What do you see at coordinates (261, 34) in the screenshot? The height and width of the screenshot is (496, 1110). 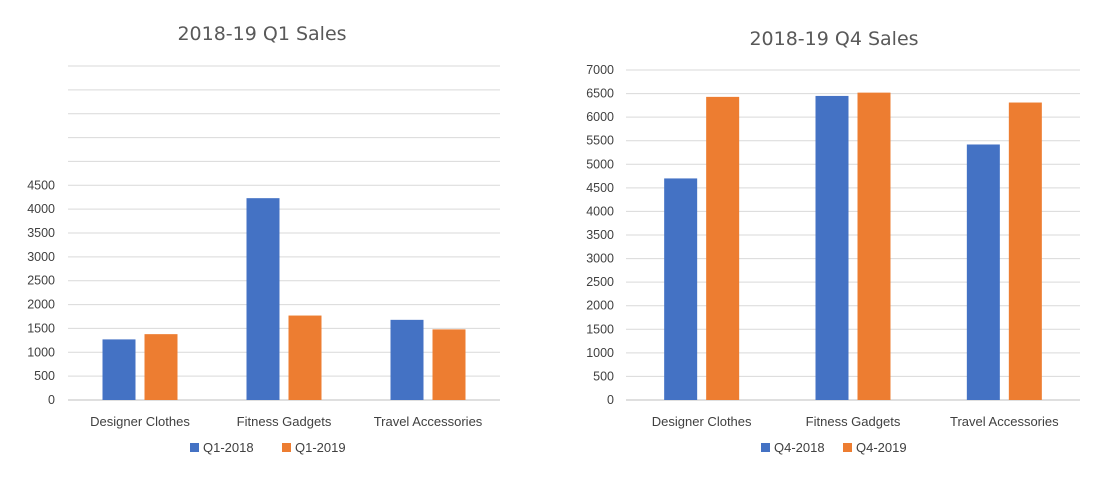 I see `chart-title: 2018-19 Q1 Sales` at bounding box center [261, 34].